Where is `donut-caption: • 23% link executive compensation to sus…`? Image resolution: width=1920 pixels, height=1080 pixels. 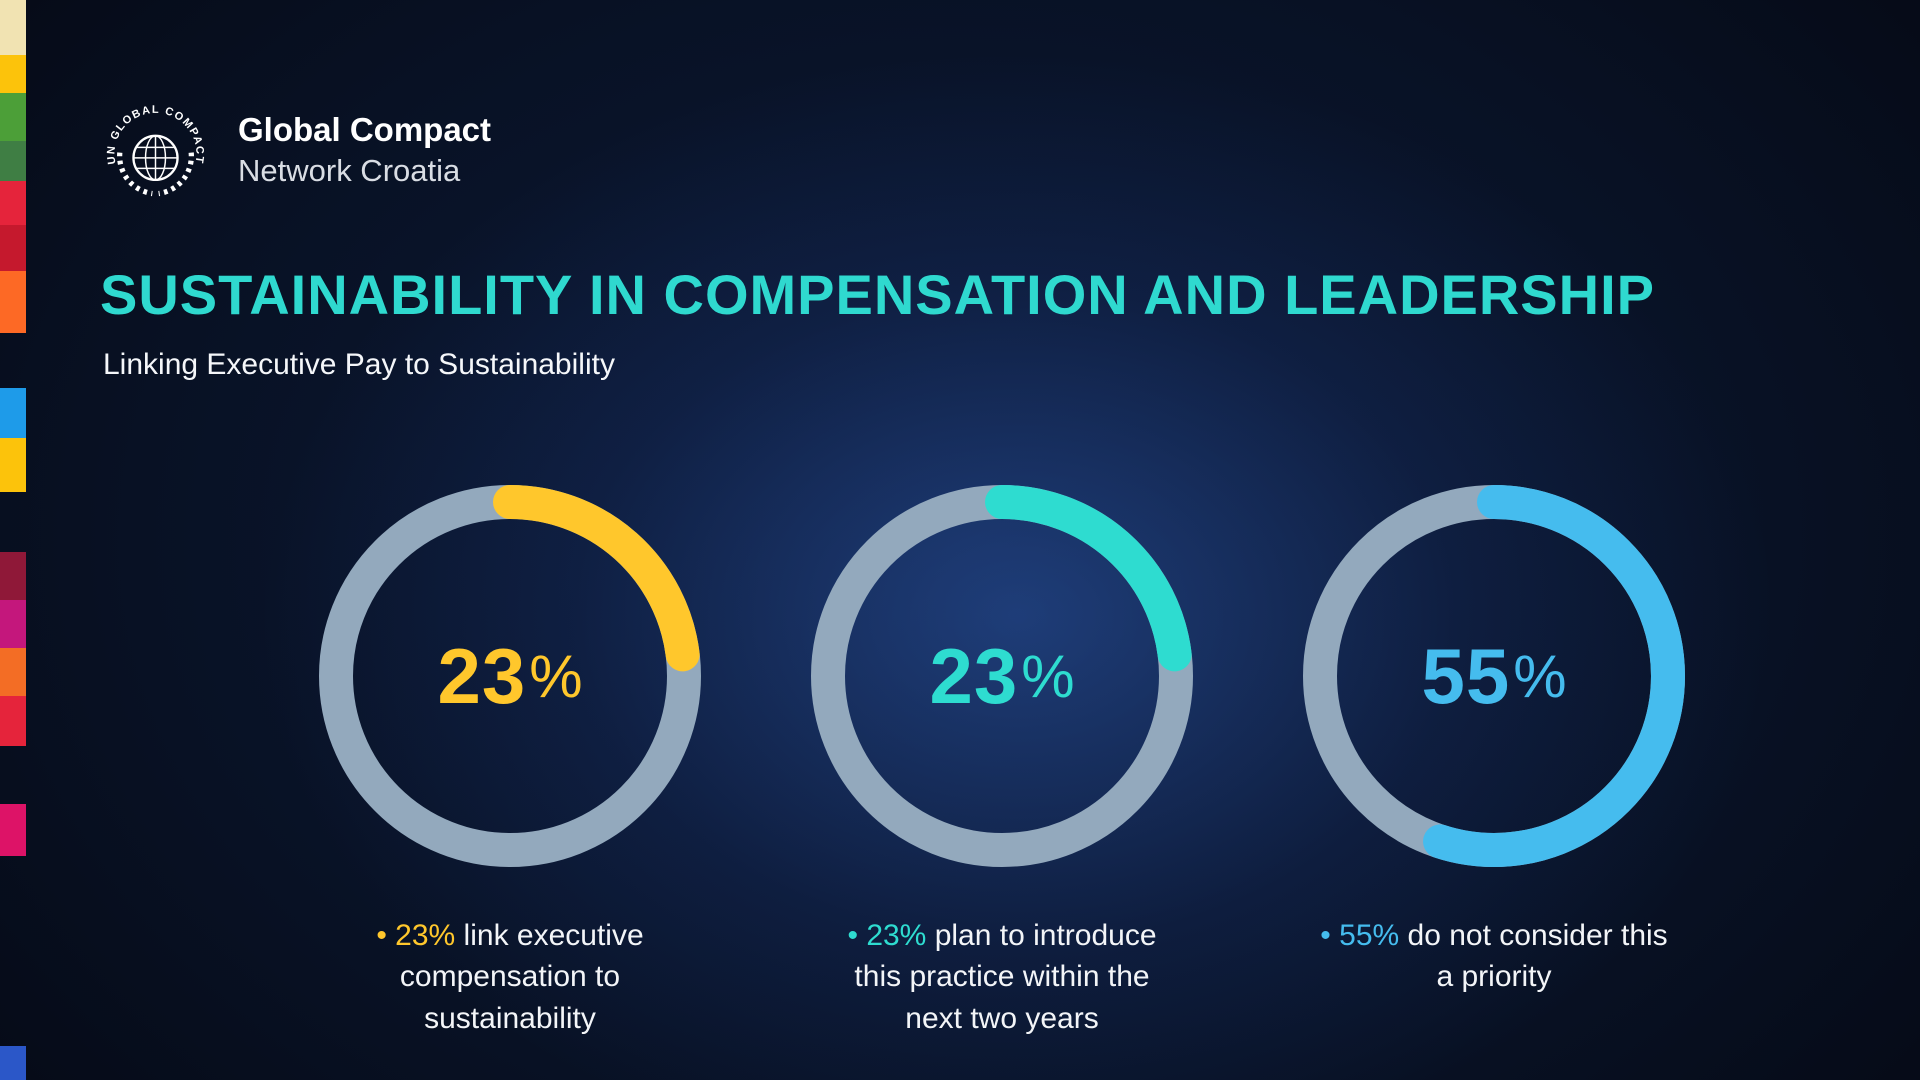 donut-caption: • 23% link executive compensation to sus… is located at coordinates (510, 977).